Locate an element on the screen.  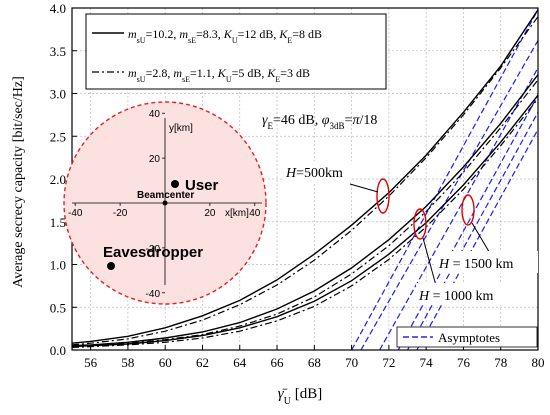
y-tick-label: 2.0 is located at coordinates (58, 179).